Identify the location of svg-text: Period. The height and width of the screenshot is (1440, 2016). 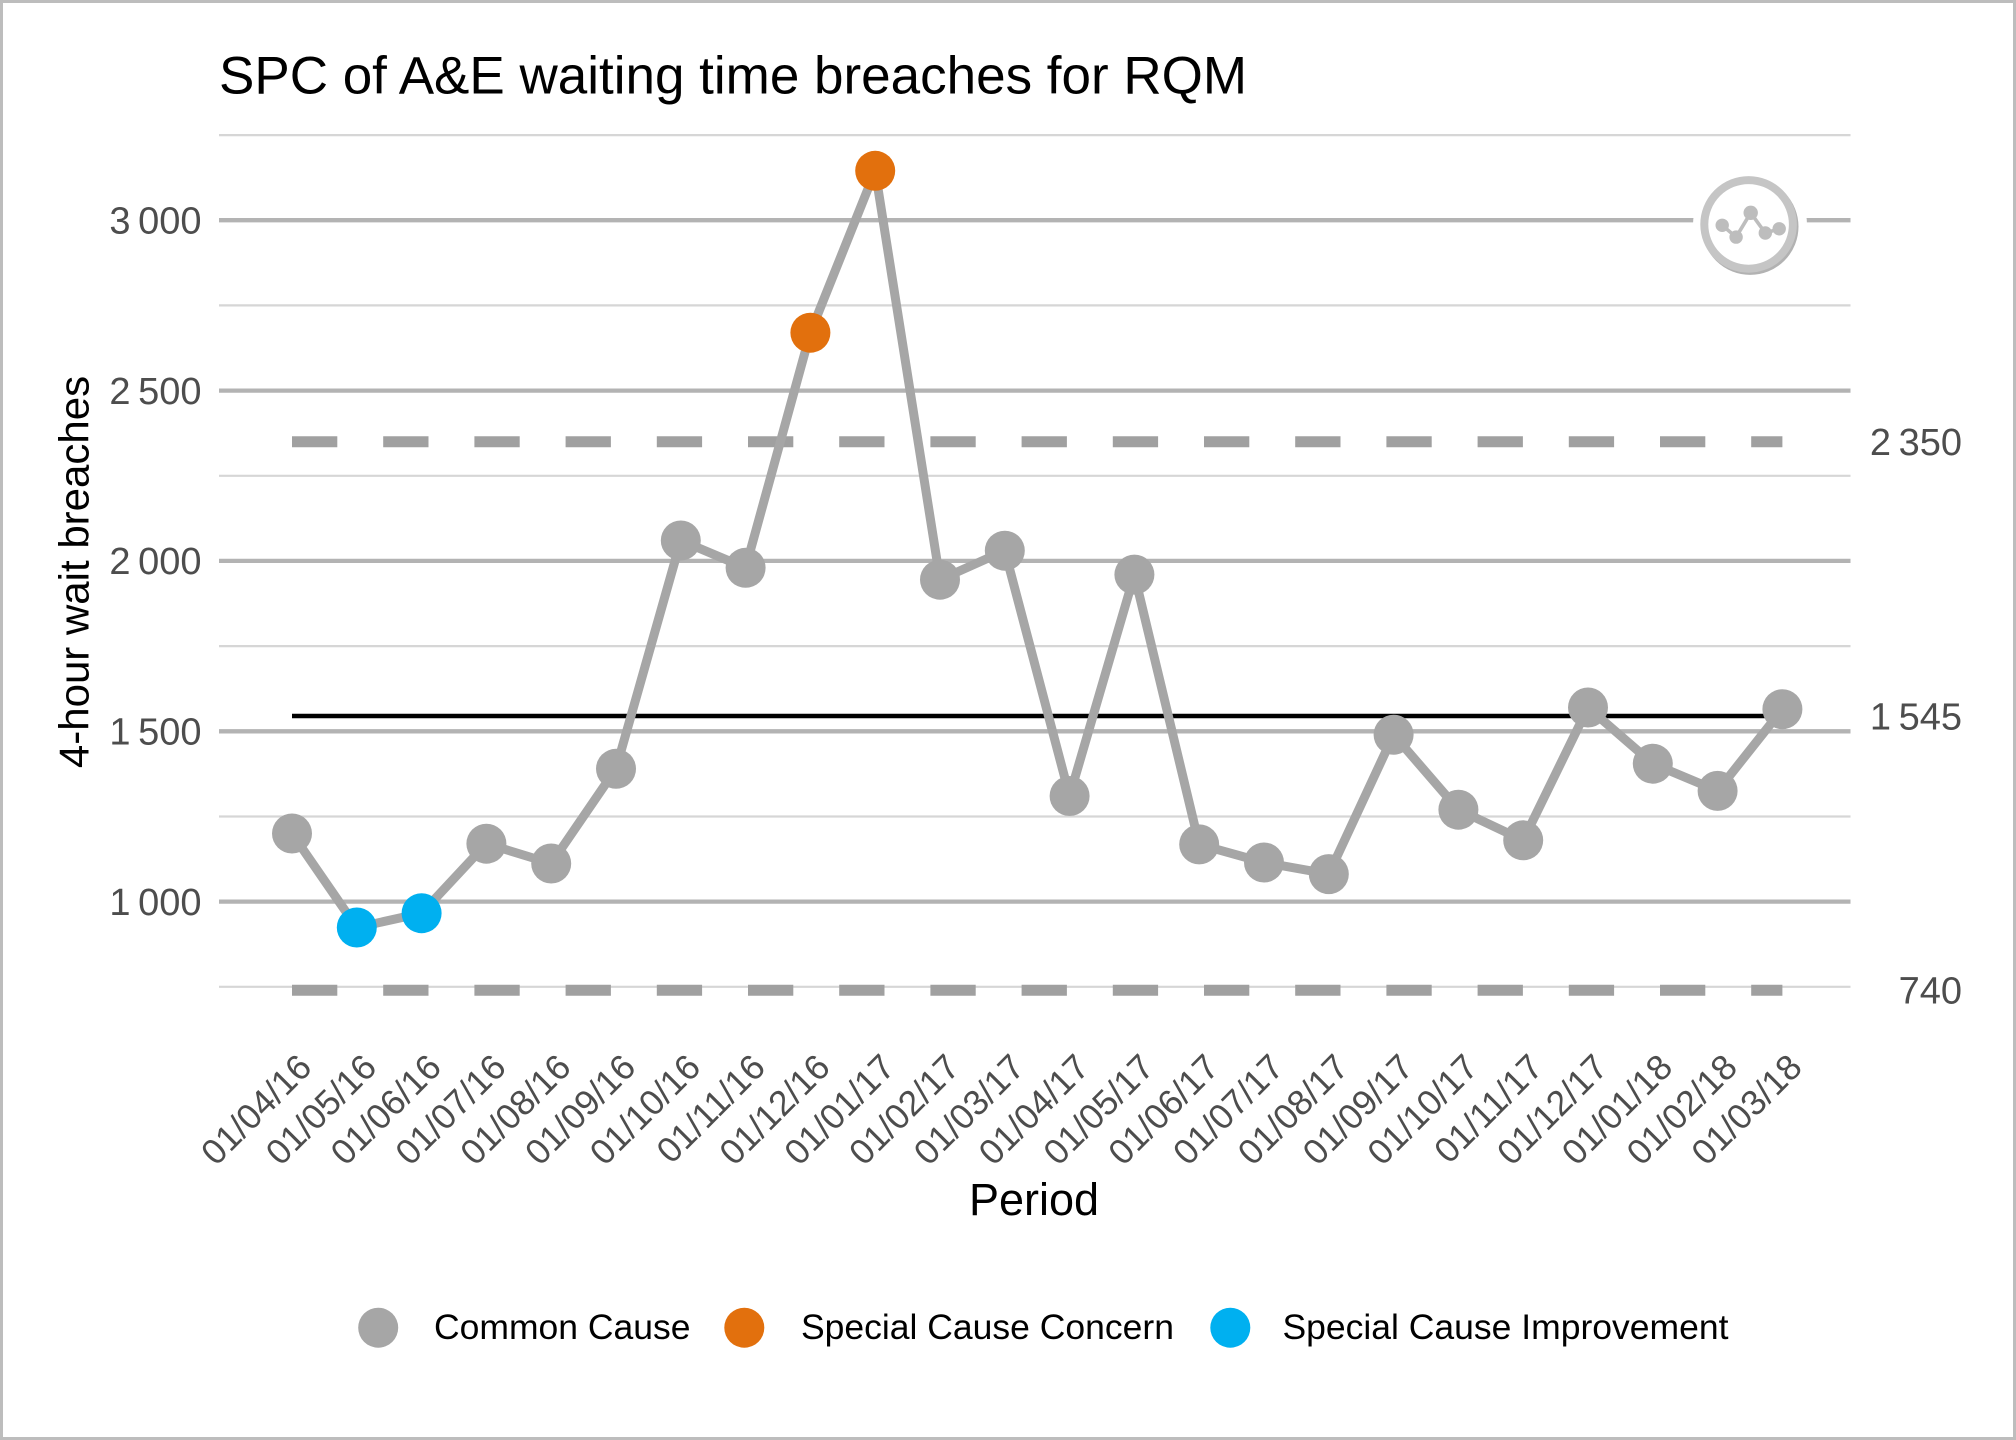
(1034, 1199).